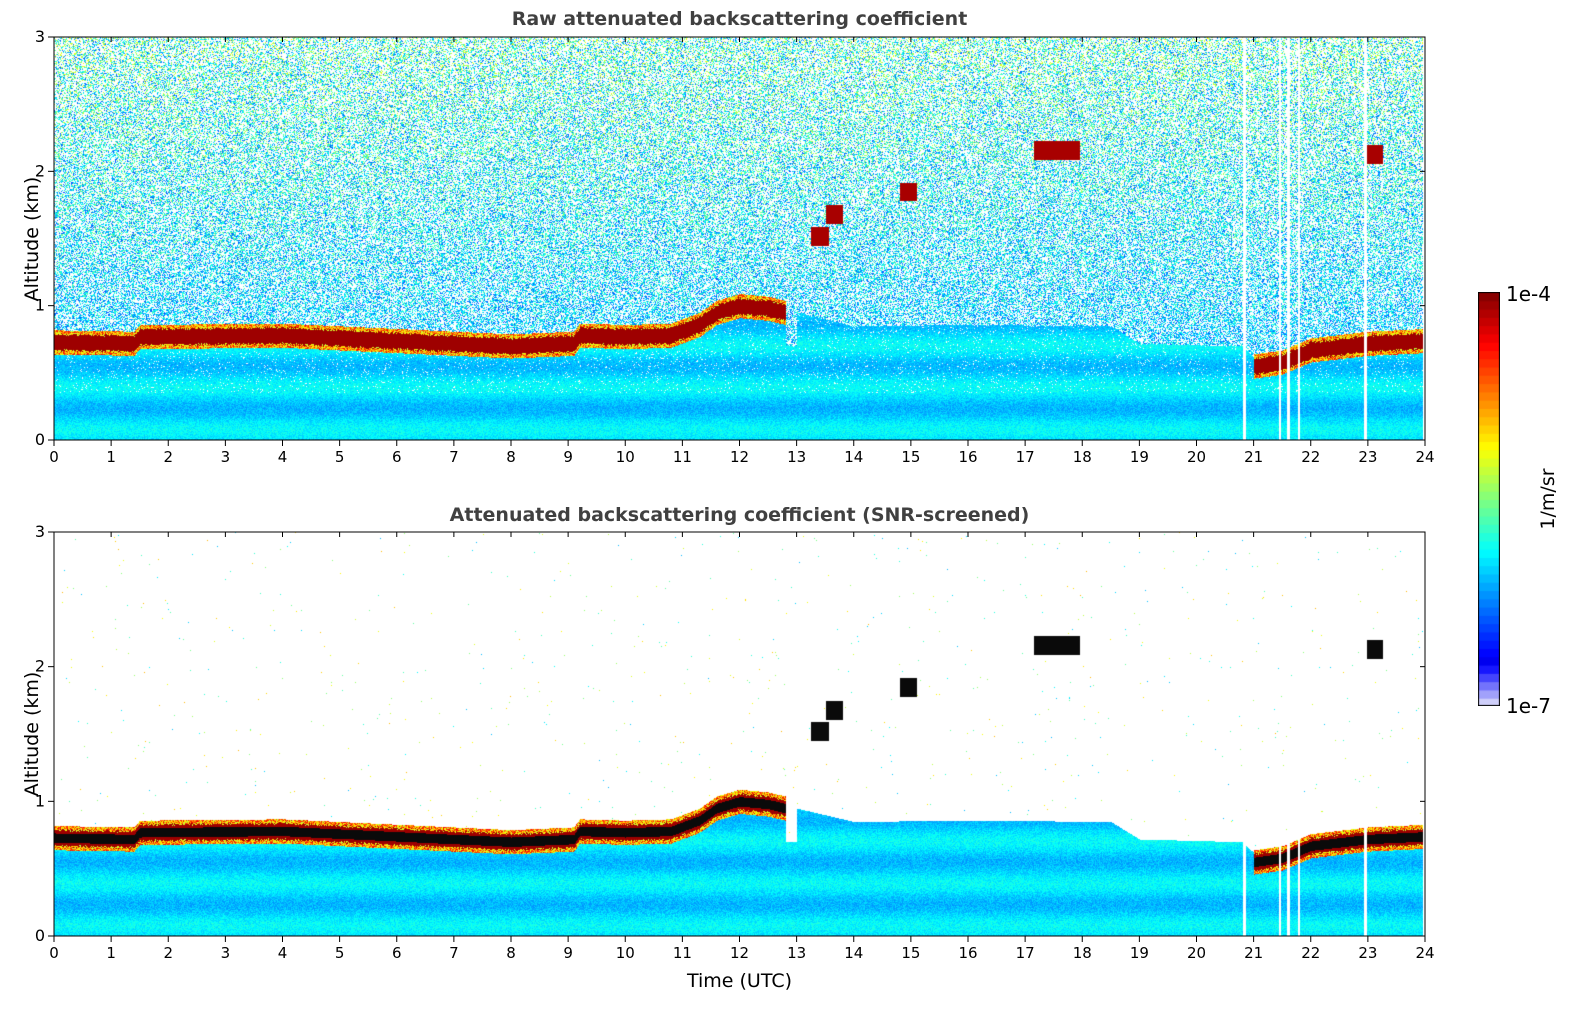 Image resolution: width=1595 pixels, height=1020 pixels. Describe the element at coordinates (1548, 499) in the screenshot. I see `colorbar-label: 1/m/sr` at that location.